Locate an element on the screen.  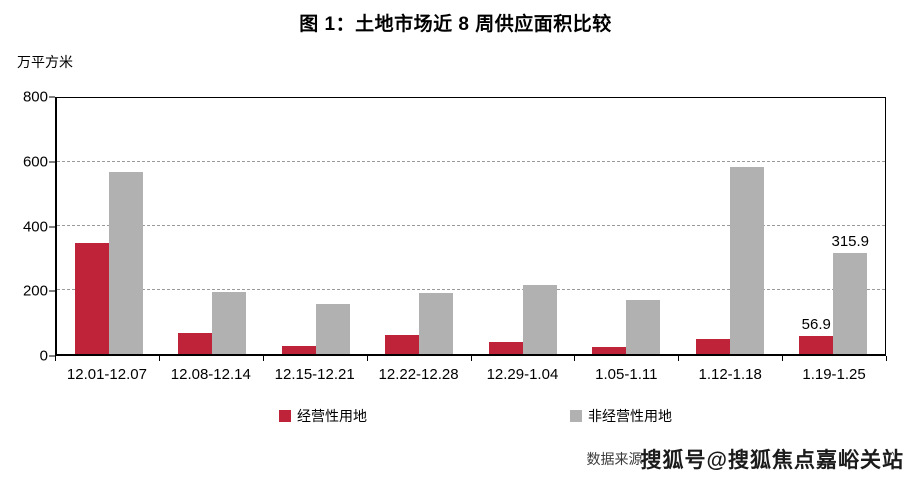
bar-group: 56.9 315.9 is located at coordinates (834, 226).